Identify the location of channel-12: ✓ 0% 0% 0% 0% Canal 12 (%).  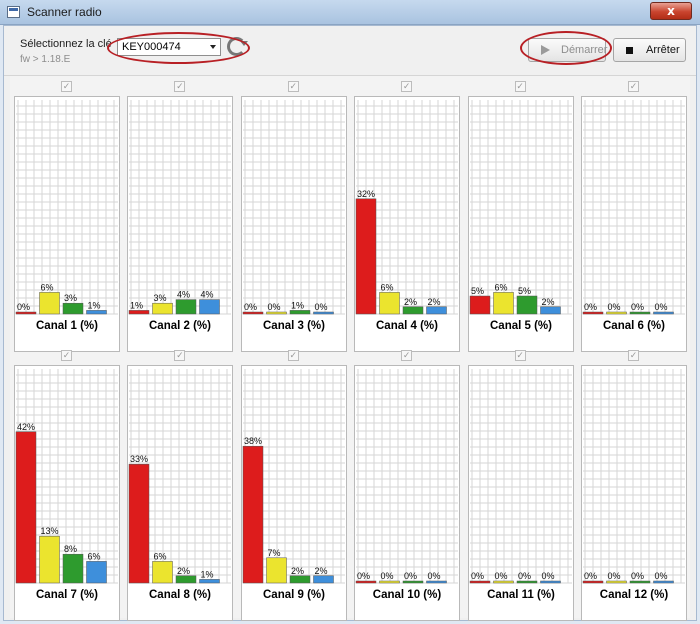
(634, 483).